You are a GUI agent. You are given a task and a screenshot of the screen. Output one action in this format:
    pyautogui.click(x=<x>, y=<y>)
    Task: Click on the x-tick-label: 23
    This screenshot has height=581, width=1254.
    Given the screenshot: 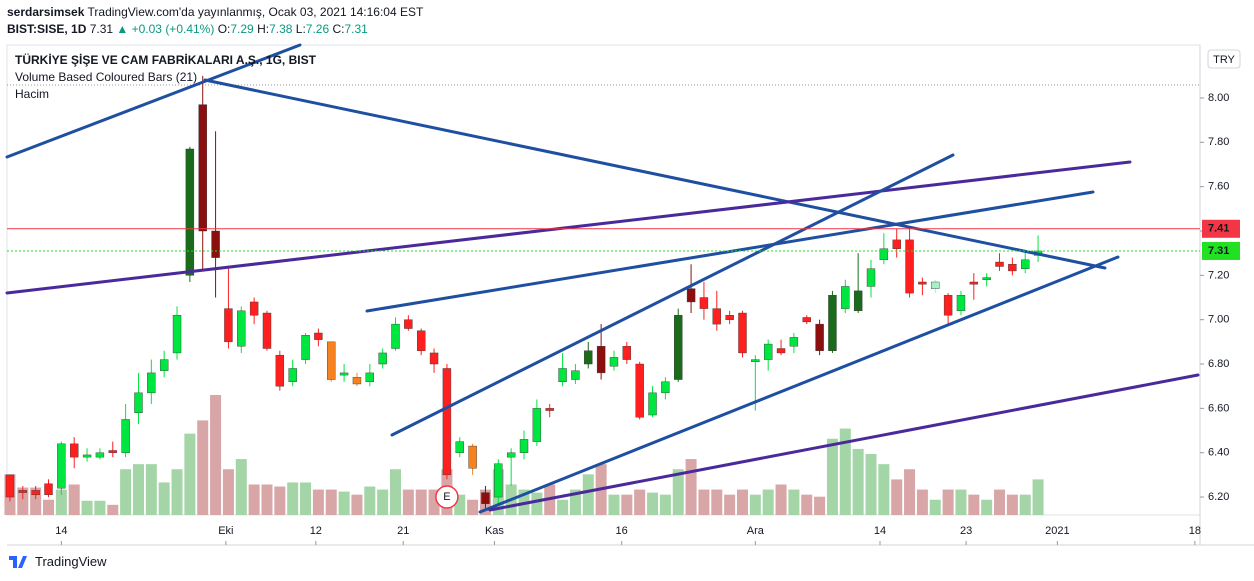 What is the action you would take?
    pyautogui.click(x=966, y=531)
    